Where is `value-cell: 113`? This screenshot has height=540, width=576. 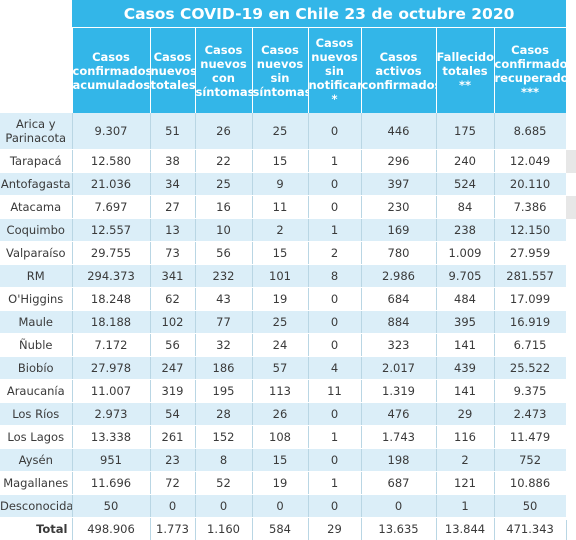 value-cell: 113 is located at coordinates (280, 391).